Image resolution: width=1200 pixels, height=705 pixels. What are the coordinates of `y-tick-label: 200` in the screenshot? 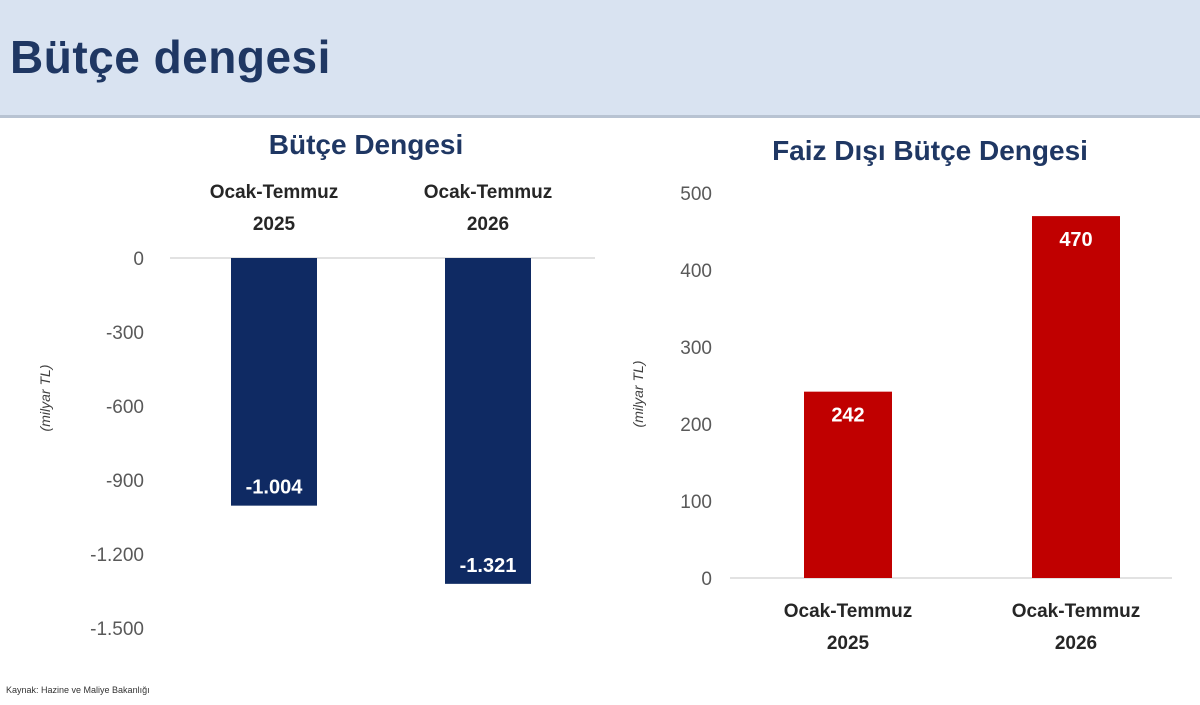 It's located at (696, 425).